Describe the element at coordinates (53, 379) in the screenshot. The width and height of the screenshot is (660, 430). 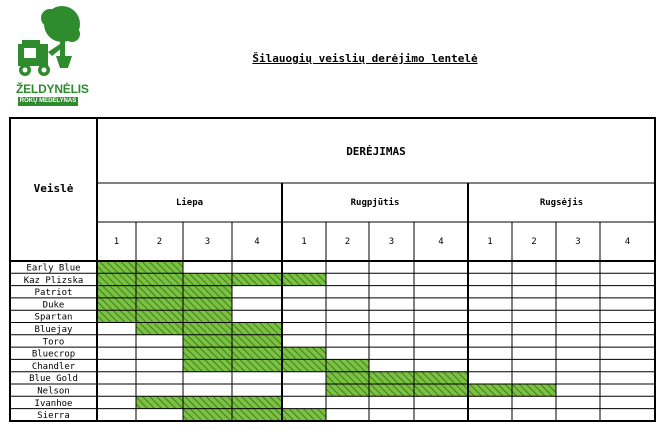
I see `variety-name: Blue Gold` at that location.